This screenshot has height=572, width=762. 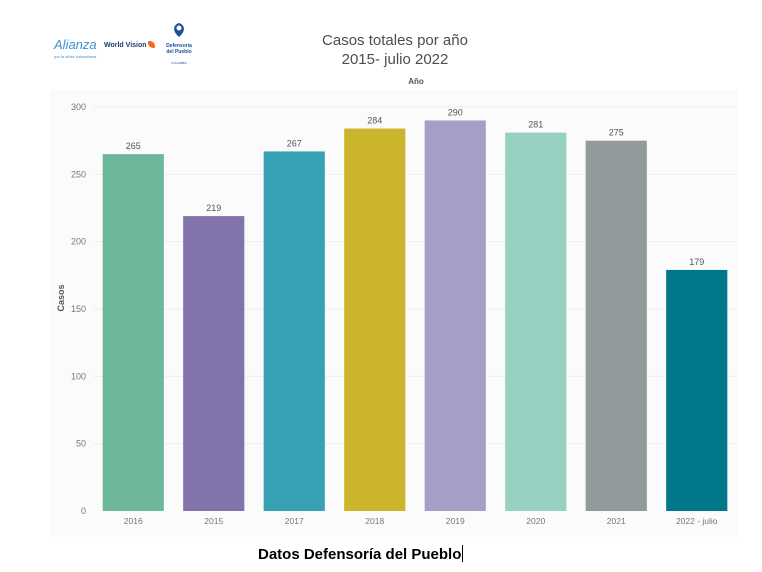 I want to click on y-tick-label: 150, so click(x=78, y=309).